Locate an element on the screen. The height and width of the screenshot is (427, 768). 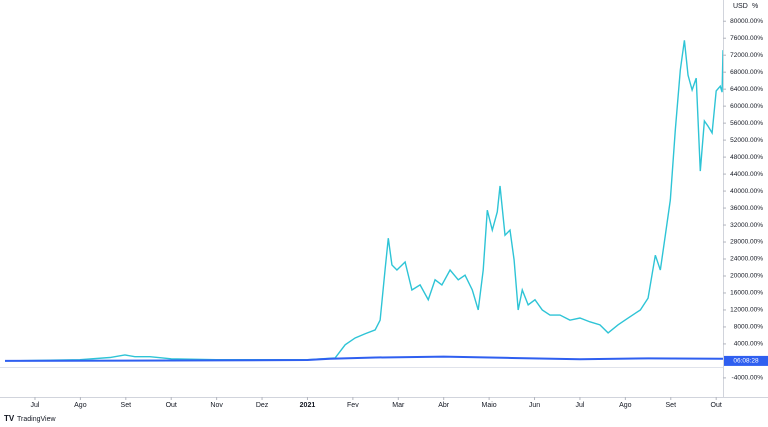
y-tick-label: 24000.00% is located at coordinates (746, 259).